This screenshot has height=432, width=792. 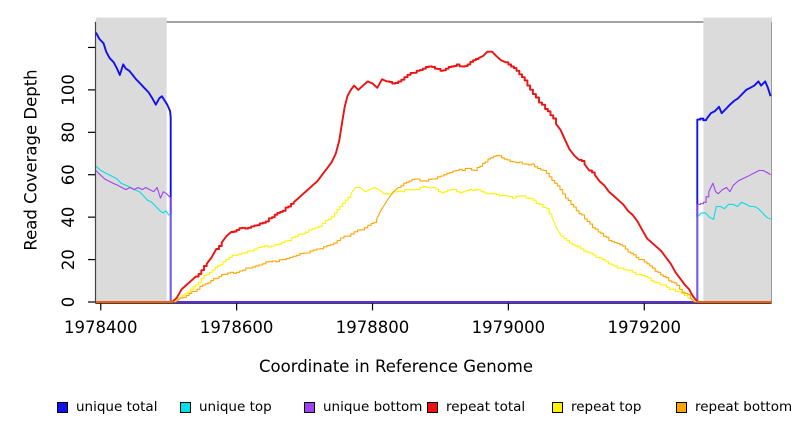 What do you see at coordinates (743, 407) in the screenshot?
I see `legend-label: repeat bottom` at bounding box center [743, 407].